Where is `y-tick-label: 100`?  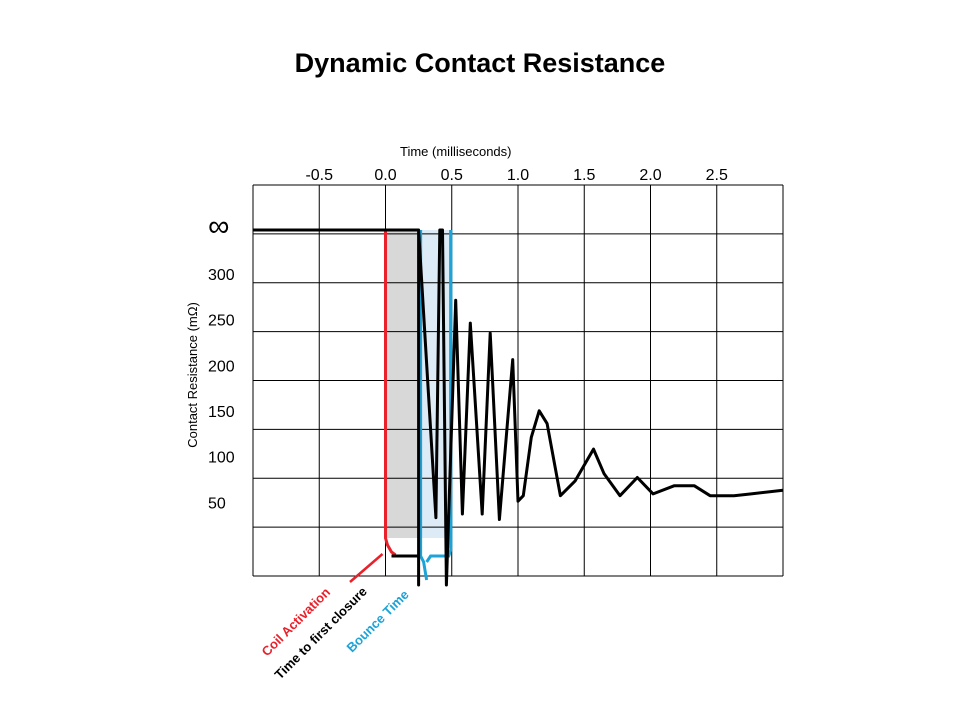 y-tick-label: 100 is located at coordinates (221, 458).